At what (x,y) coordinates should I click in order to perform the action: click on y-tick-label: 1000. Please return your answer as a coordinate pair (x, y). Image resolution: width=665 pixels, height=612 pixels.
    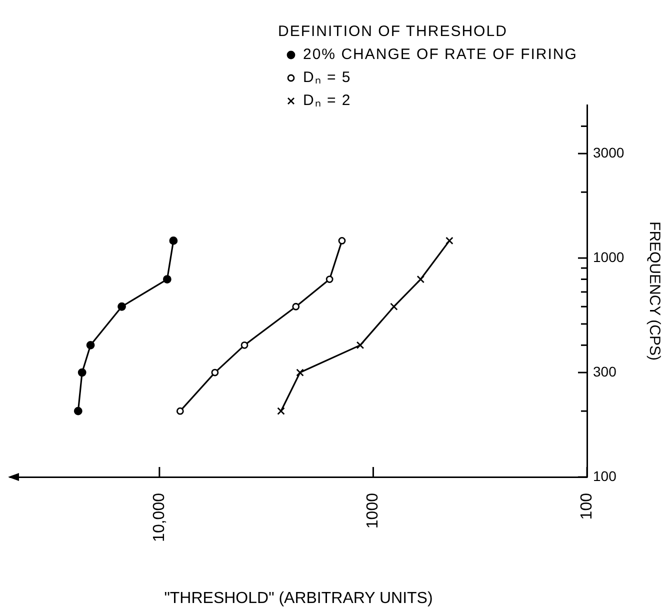
    Looking at the image, I should click on (608, 256).